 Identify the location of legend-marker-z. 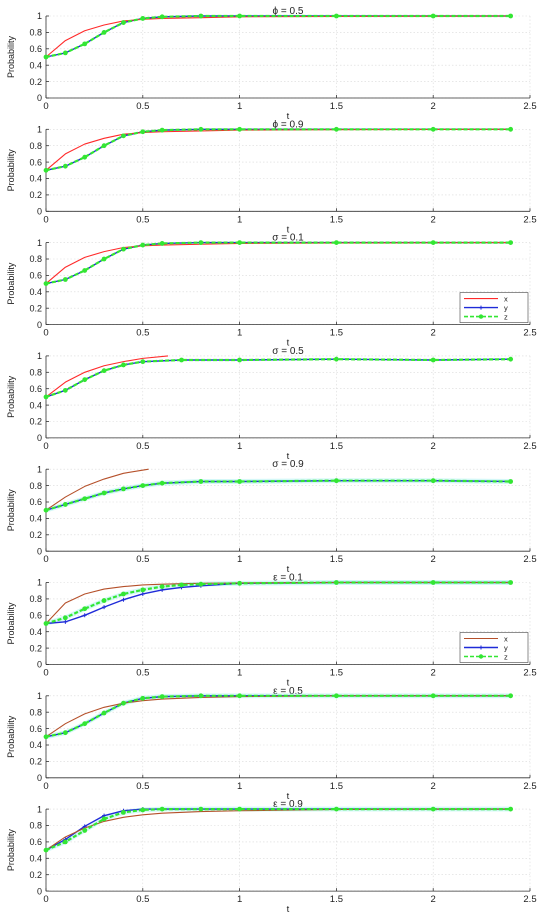
(481, 656).